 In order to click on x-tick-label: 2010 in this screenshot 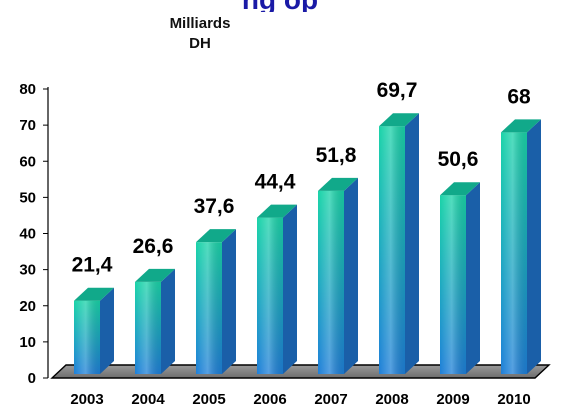, I will do `click(513, 399)`.